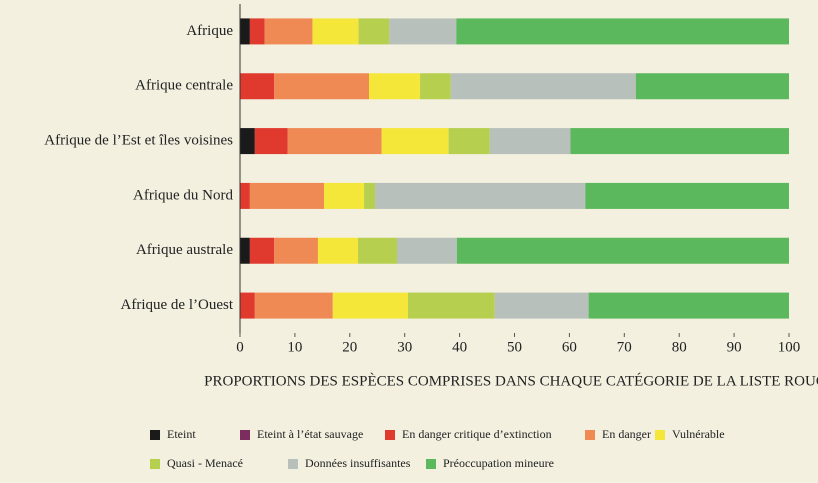 The image size is (818, 483). I want to click on legend-label: Vulnérable, so click(698, 434).